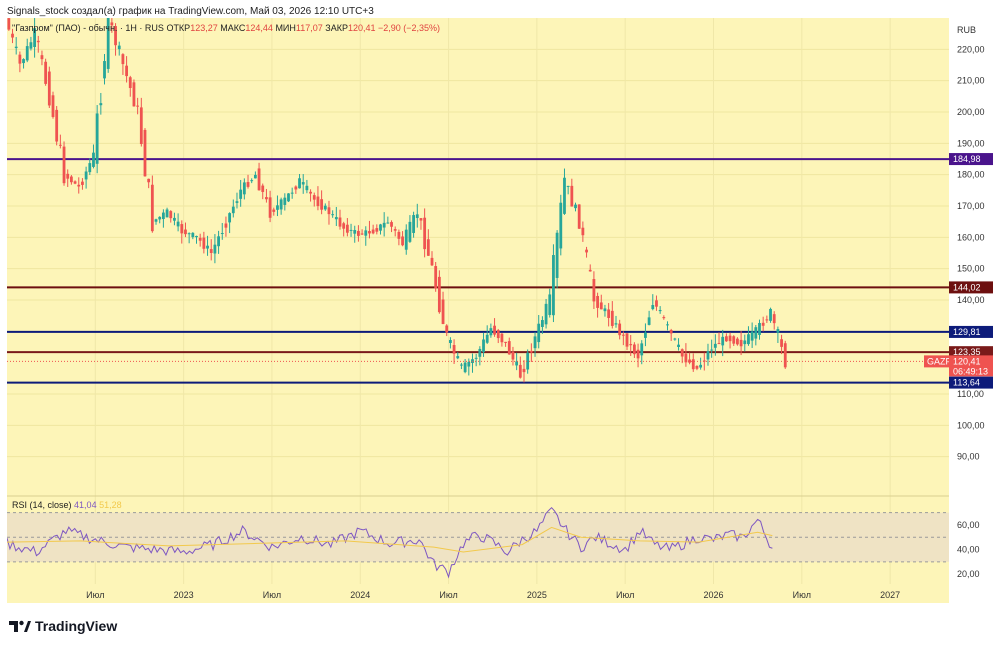 The width and height of the screenshot is (1000, 645). What do you see at coordinates (178, 28) in the screenshot?
I see `legend-open-label: ОТКР` at bounding box center [178, 28].